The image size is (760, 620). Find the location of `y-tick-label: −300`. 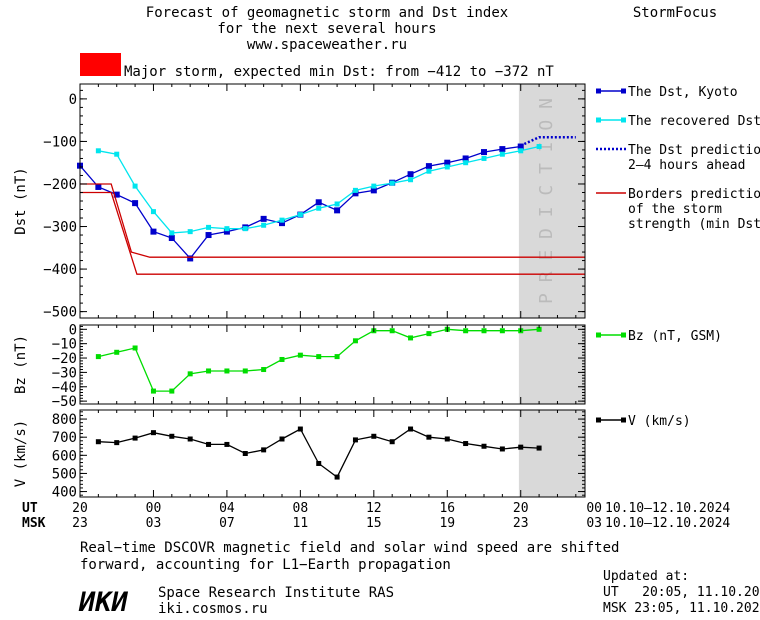

y-tick-label: −300 is located at coordinates (60, 228).